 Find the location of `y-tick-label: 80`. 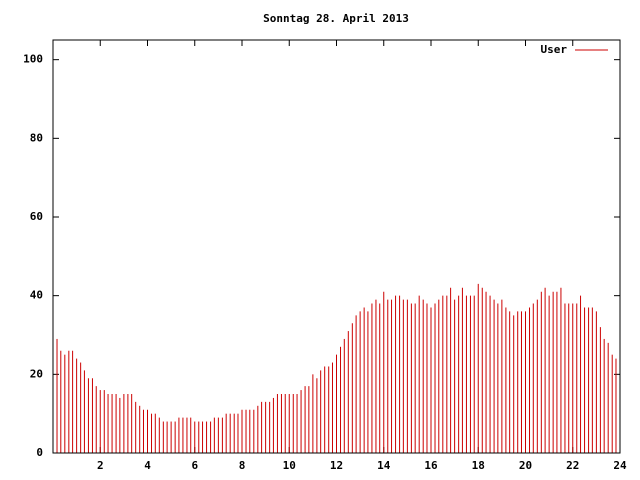

y-tick-label: 80 is located at coordinates (36, 137).